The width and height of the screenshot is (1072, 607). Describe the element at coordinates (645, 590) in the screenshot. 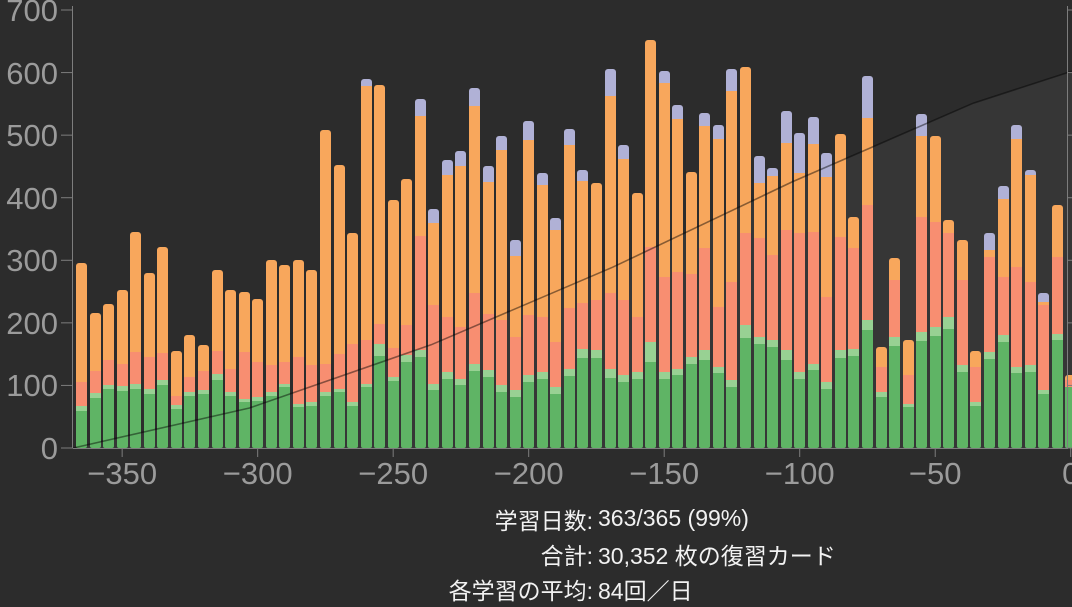

I see `stat-average-per-day-value: 84回／日` at that location.